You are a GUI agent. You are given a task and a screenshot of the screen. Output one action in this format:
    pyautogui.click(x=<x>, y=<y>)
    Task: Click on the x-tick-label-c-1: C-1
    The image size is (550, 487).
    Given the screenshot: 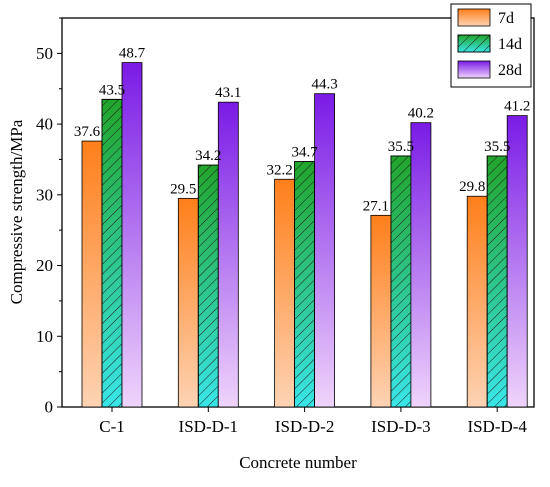 What is the action you would take?
    pyautogui.click(x=112, y=426)
    